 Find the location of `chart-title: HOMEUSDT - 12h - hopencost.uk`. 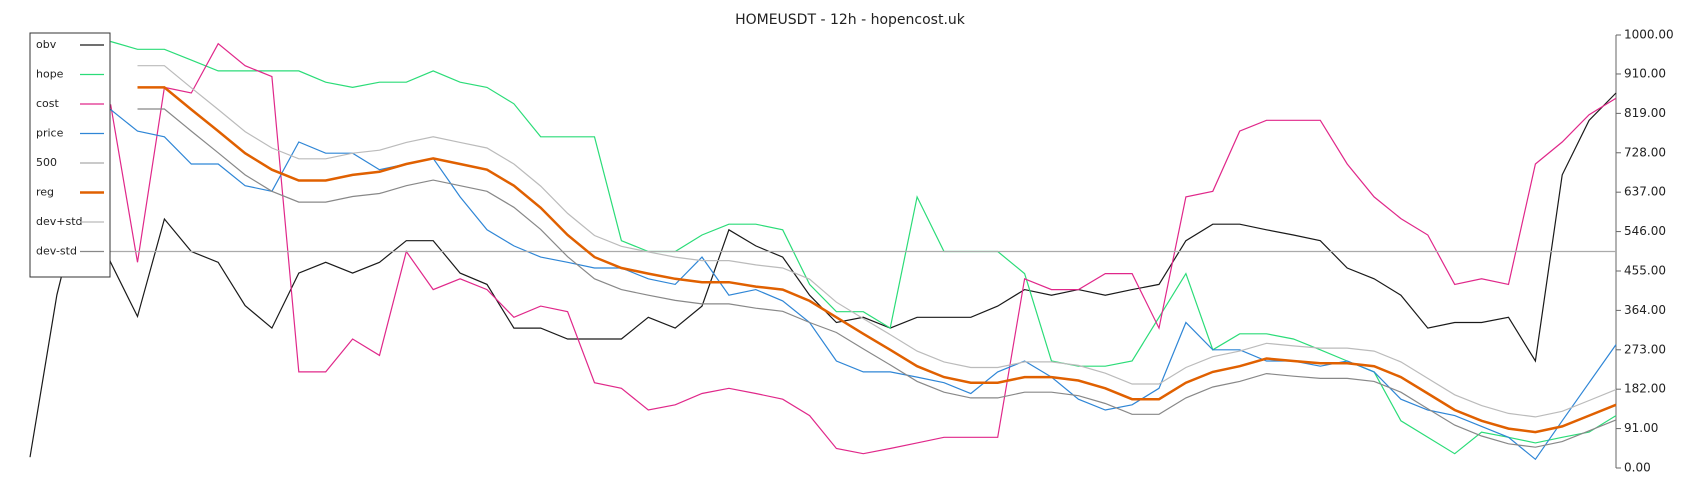

chart-title: HOMEUSDT - 12h - hopencost.uk is located at coordinates (850, 20).